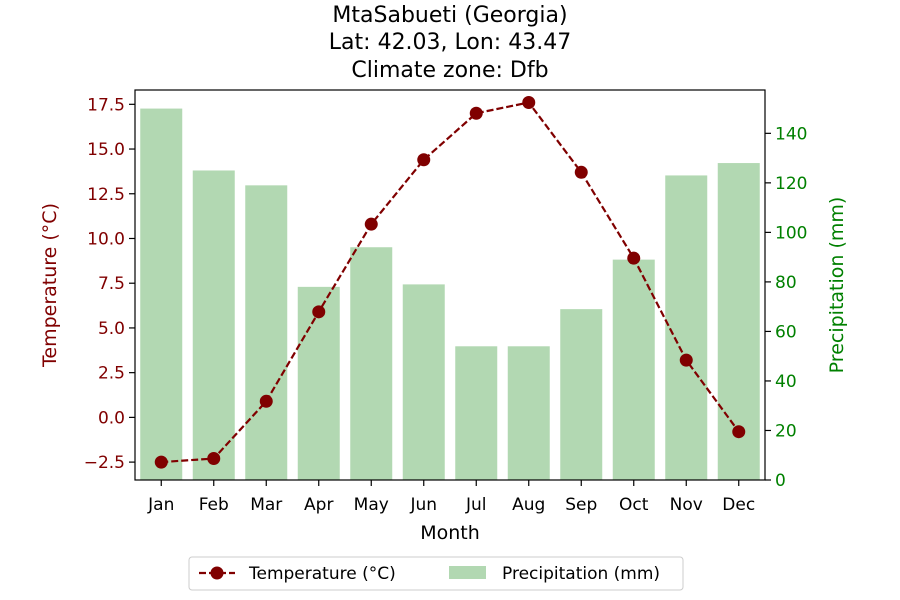 The height and width of the screenshot is (600, 900). What do you see at coordinates (791, 233) in the screenshot?
I see `precip-tick-label: 100` at bounding box center [791, 233].